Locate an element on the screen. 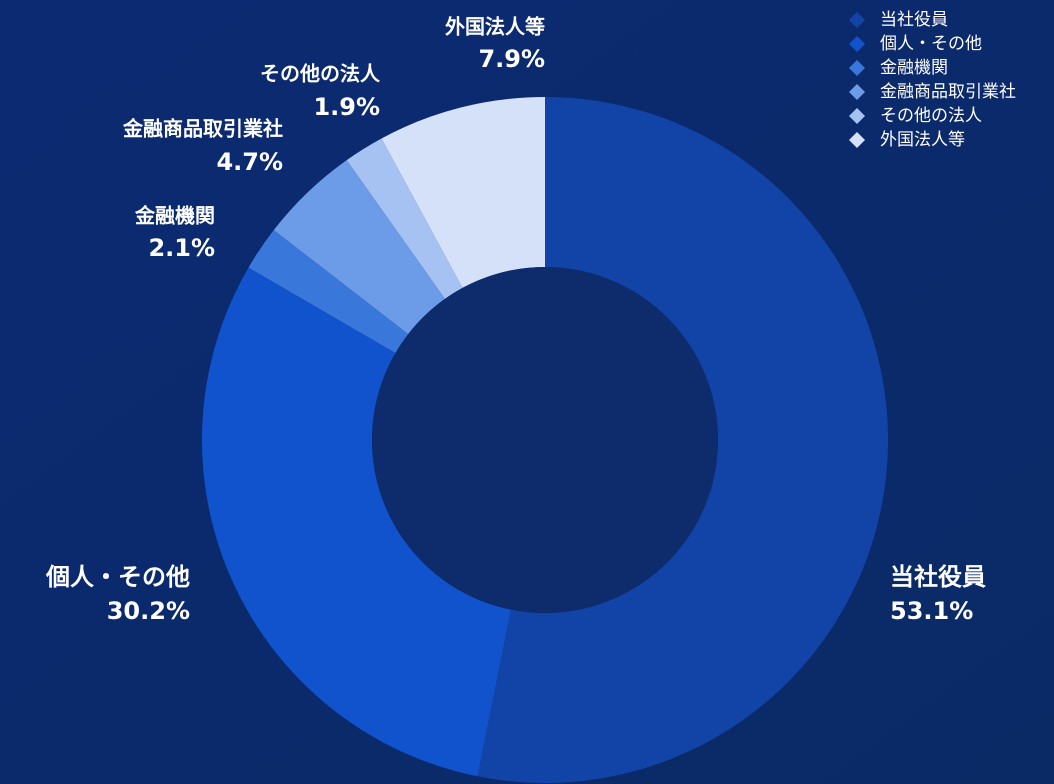 The image size is (1054, 784). slice-value: 53.1% is located at coordinates (931, 611).